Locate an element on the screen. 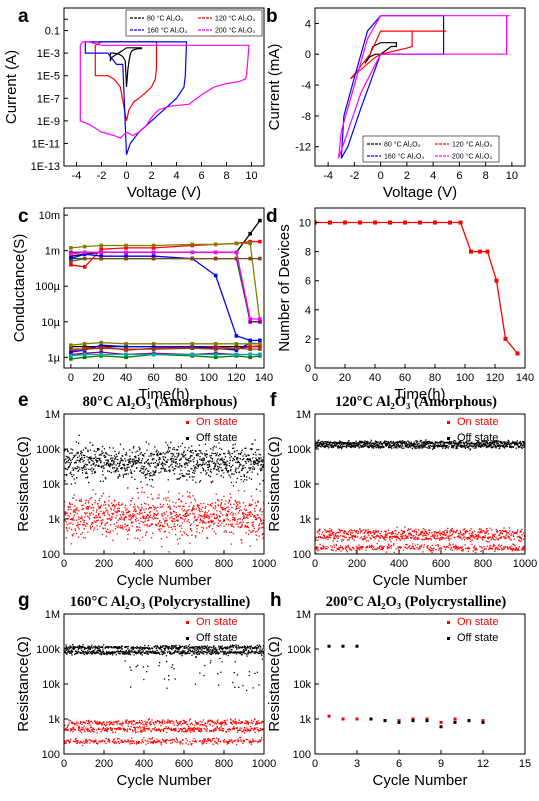  y-tick-label: 1m is located at coordinates (52, 252).